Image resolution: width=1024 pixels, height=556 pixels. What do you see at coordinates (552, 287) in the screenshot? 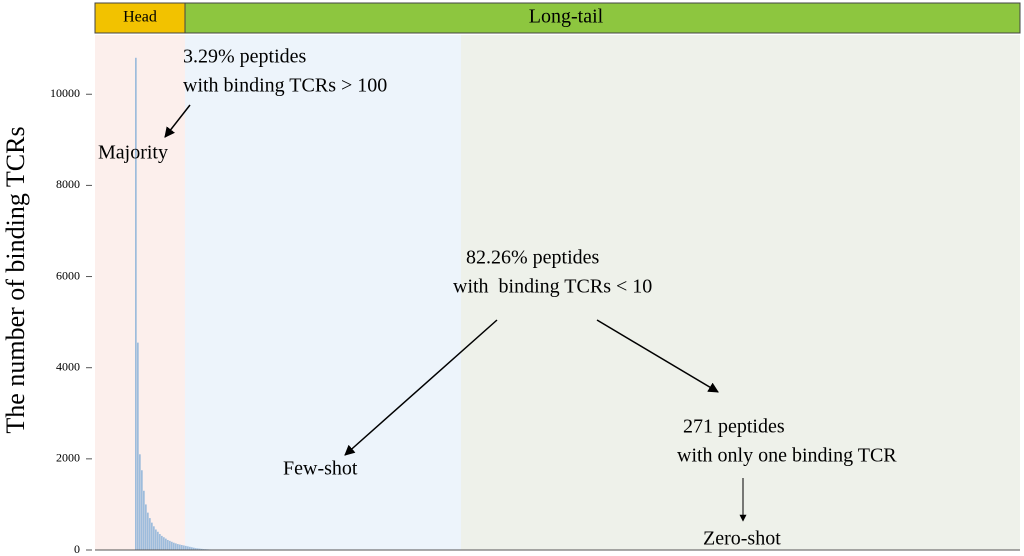
I see `annotation: with binding TCRs < 10` at bounding box center [552, 287].